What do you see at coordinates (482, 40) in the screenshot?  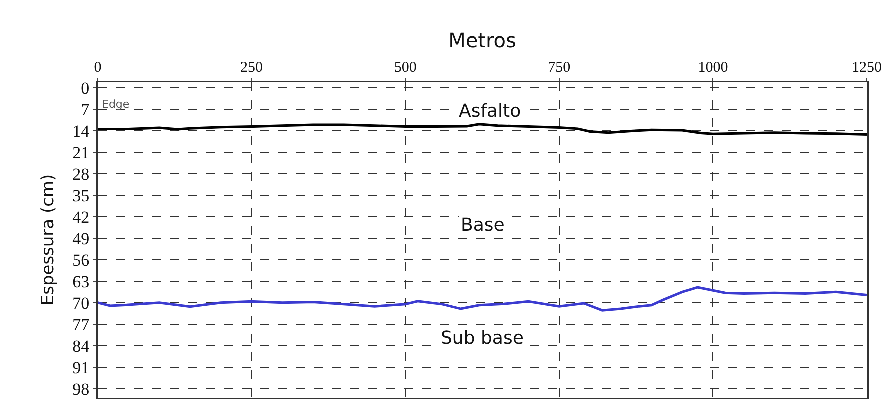 I see `x-axis-title: Metros` at bounding box center [482, 40].